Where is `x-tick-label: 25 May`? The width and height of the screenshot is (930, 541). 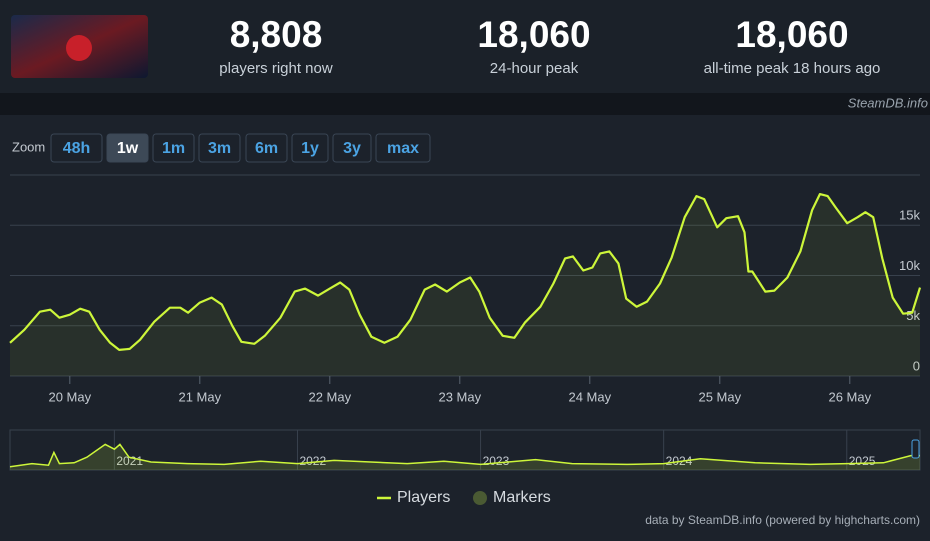
x-tick-label: 25 May is located at coordinates (719, 396).